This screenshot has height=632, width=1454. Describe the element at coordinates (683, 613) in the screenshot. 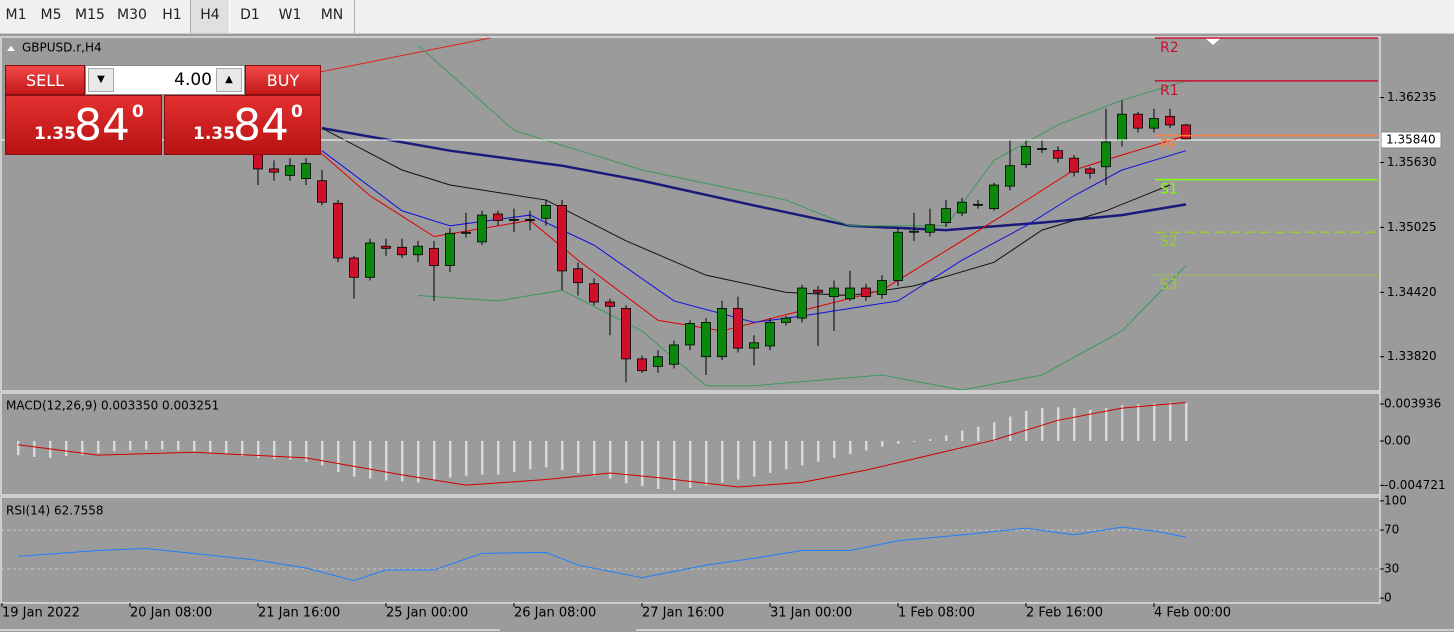

I see `time-label: 27 Jan 16:00` at that location.